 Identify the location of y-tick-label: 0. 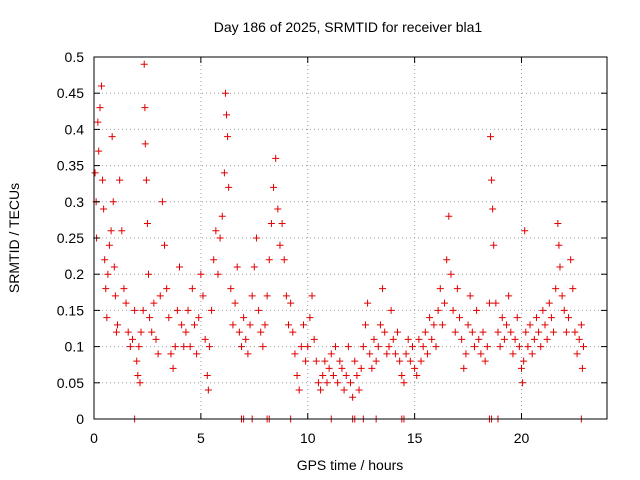
(80, 419).